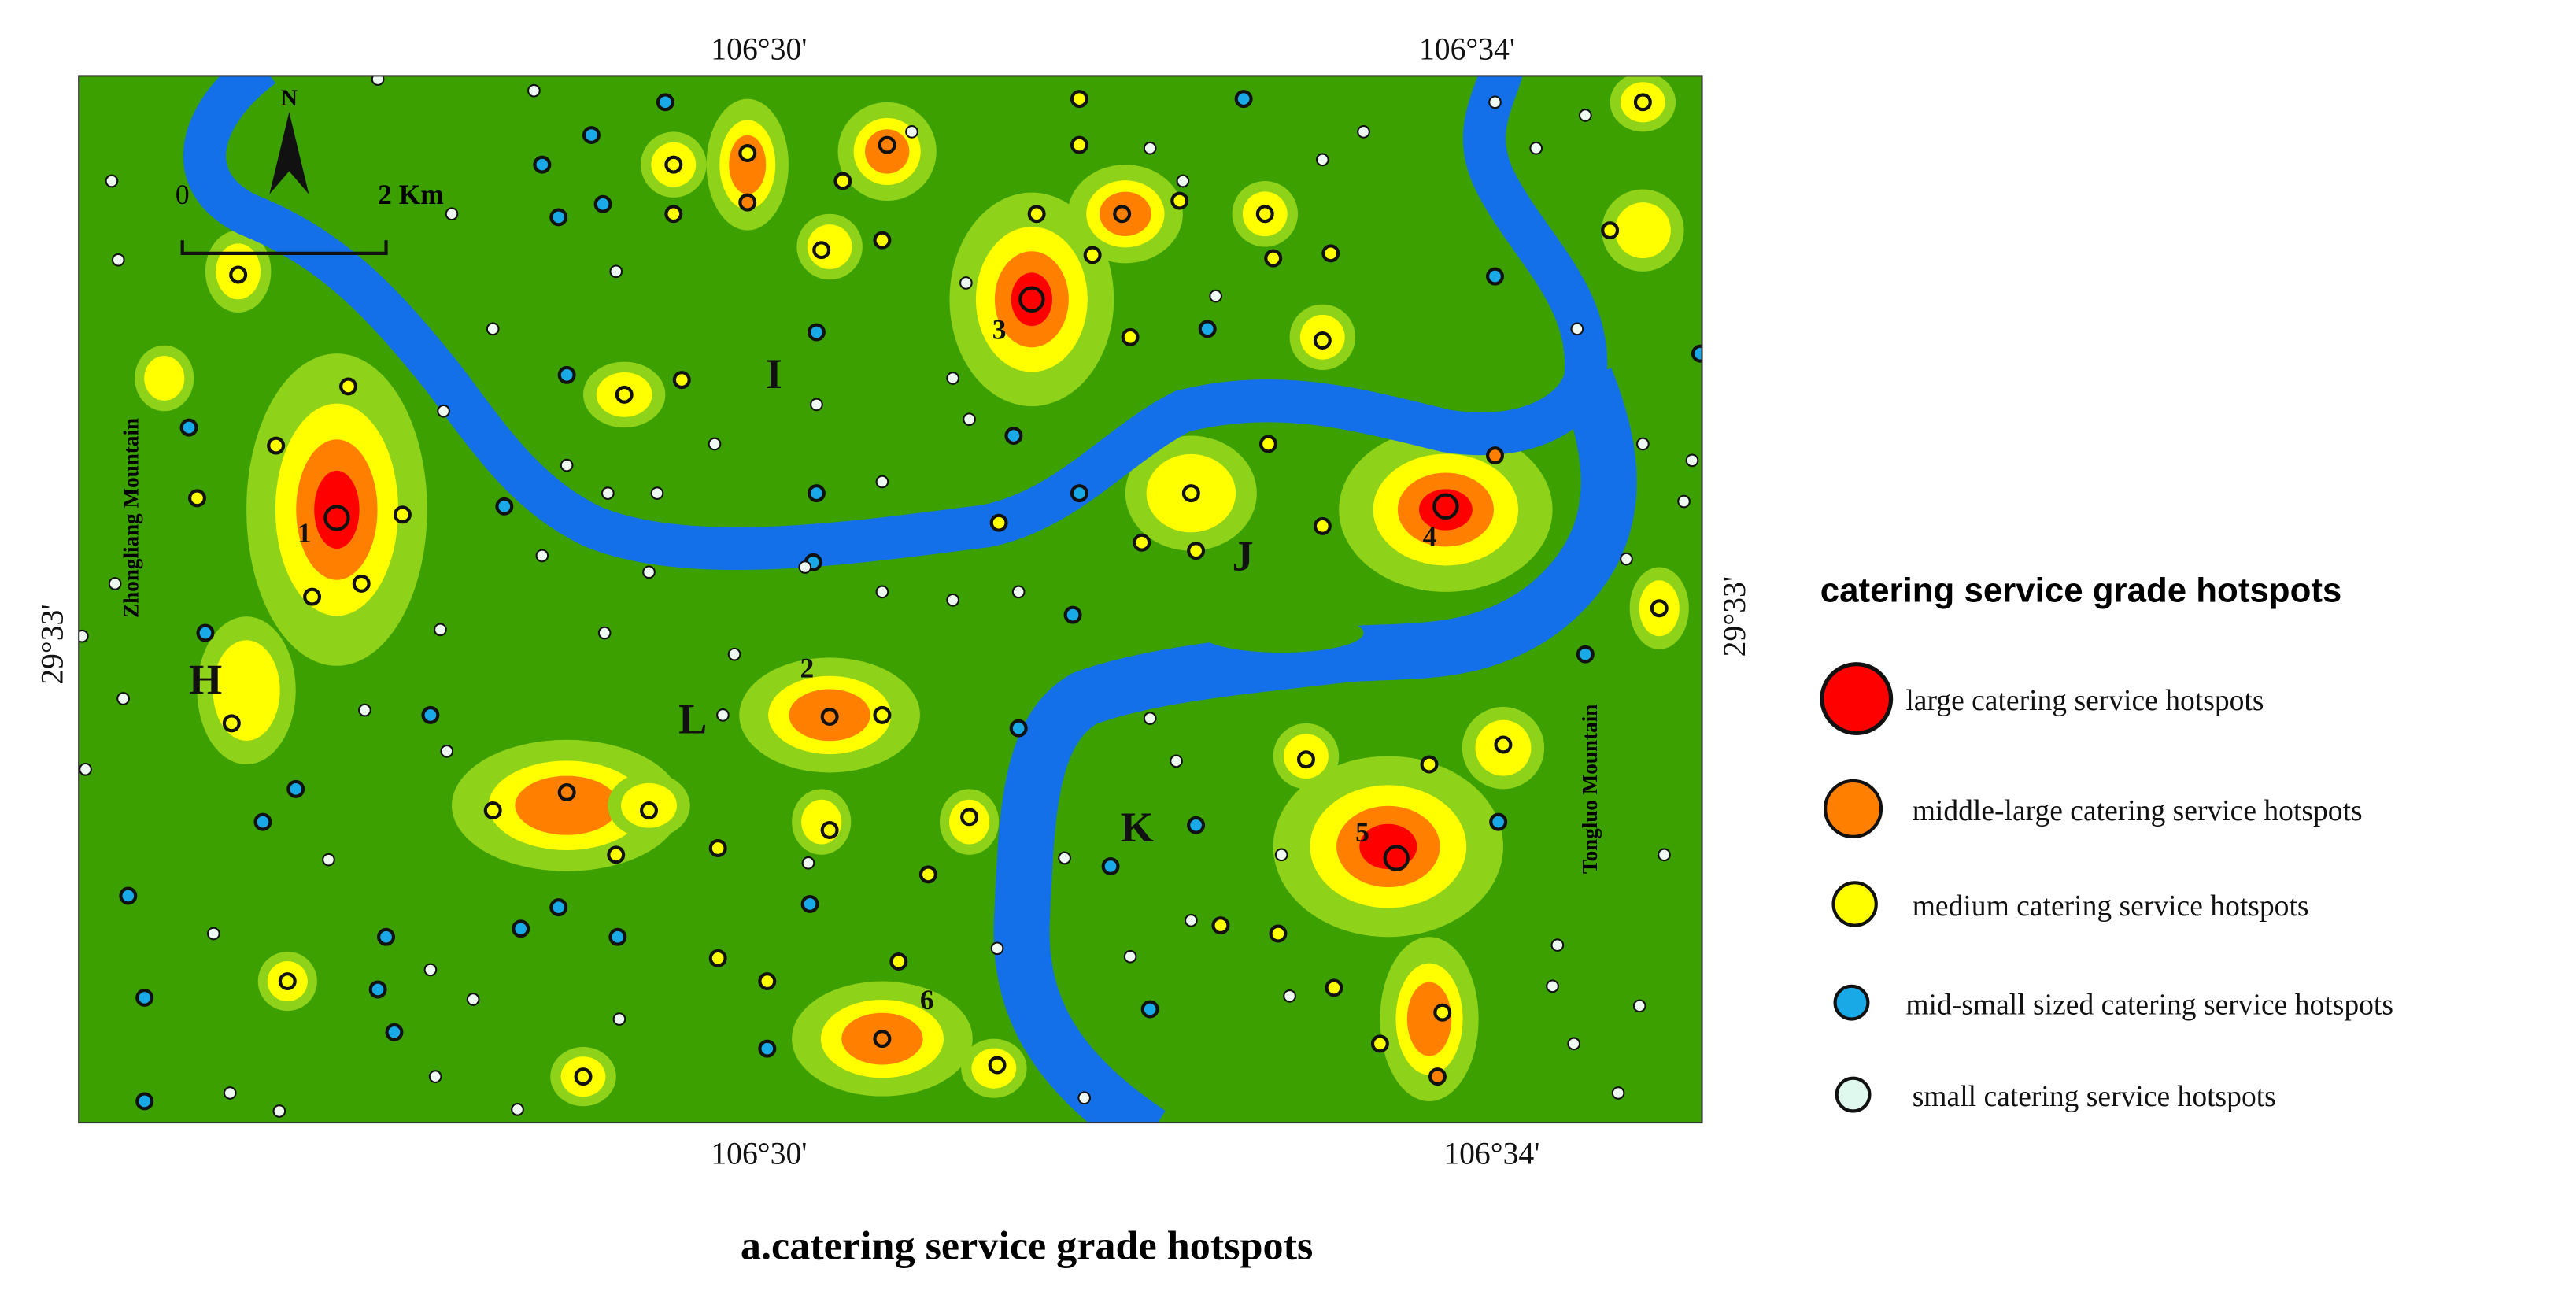 The height and width of the screenshot is (1302, 2576). I want to click on scale-label: 2 Km, so click(411, 194).